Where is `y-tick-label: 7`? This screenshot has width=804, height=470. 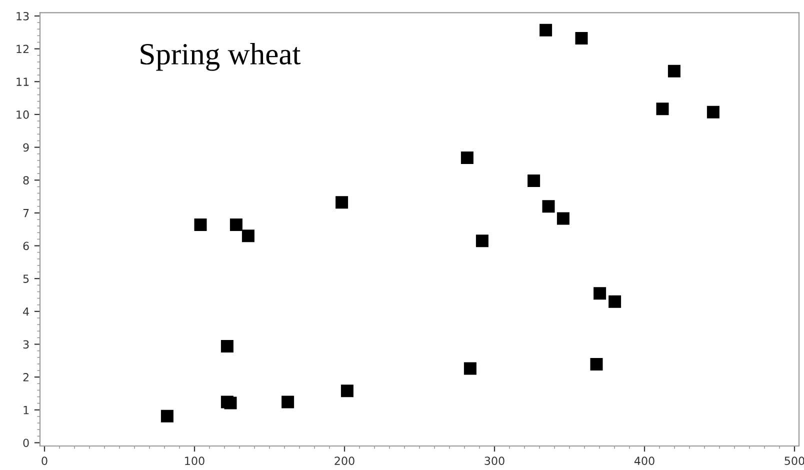
y-tick-label: 7 is located at coordinates (26, 213).